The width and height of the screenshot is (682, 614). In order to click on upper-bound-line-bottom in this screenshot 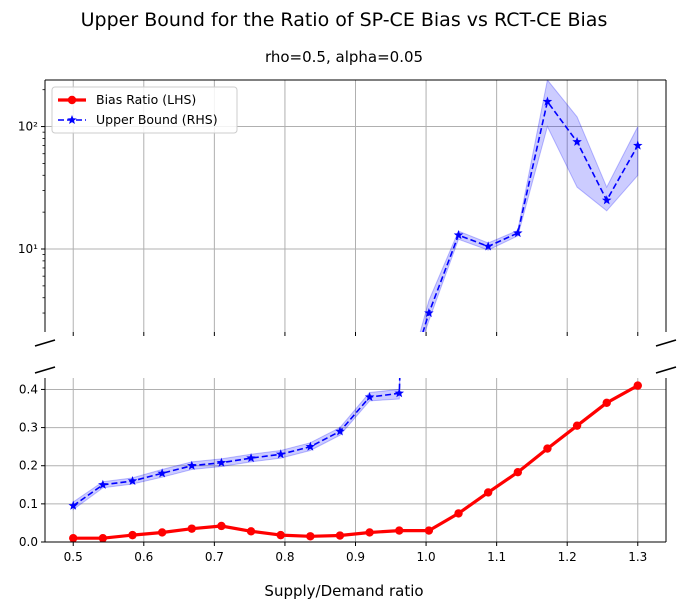, I will do `click(236, 442)`.